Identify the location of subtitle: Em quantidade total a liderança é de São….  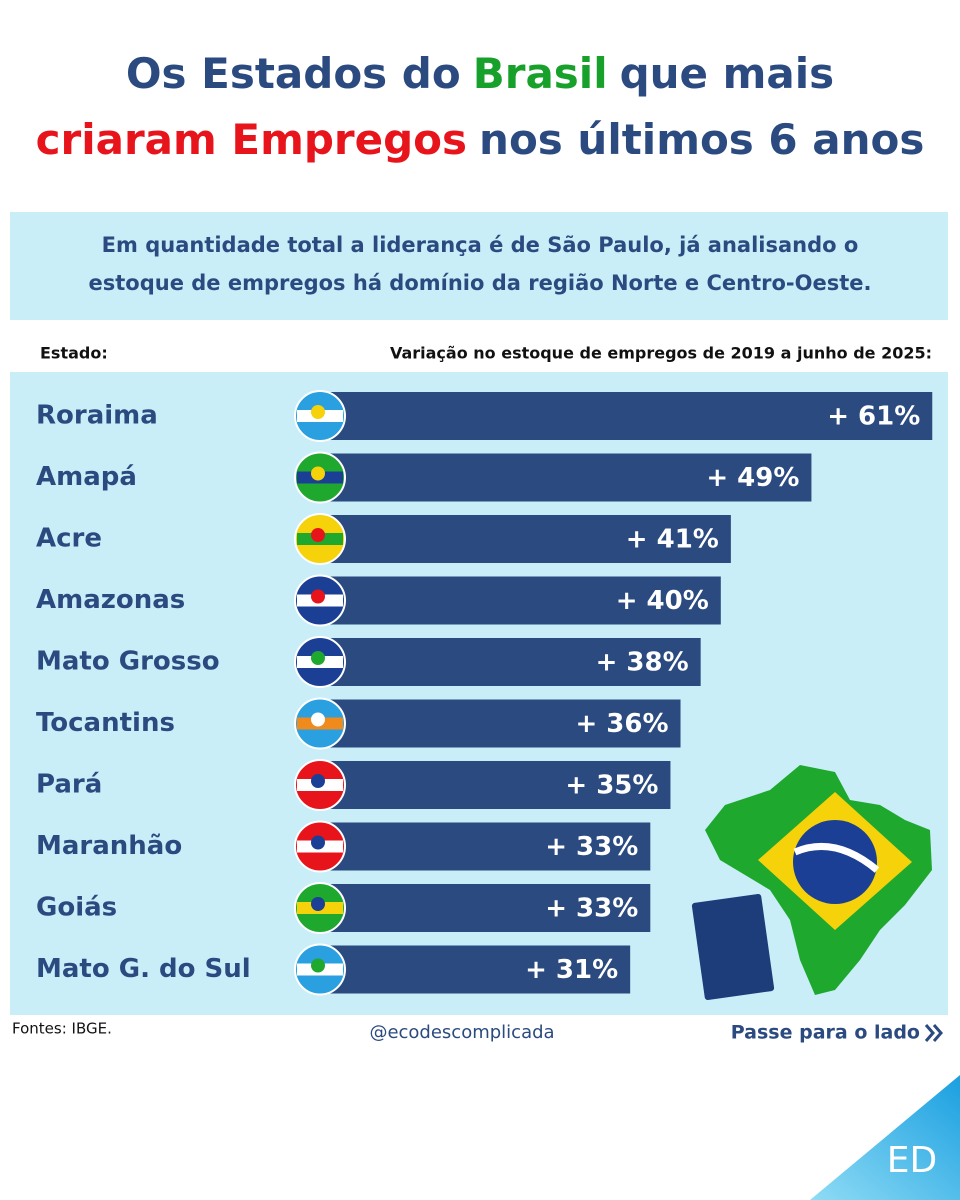
(480, 245).